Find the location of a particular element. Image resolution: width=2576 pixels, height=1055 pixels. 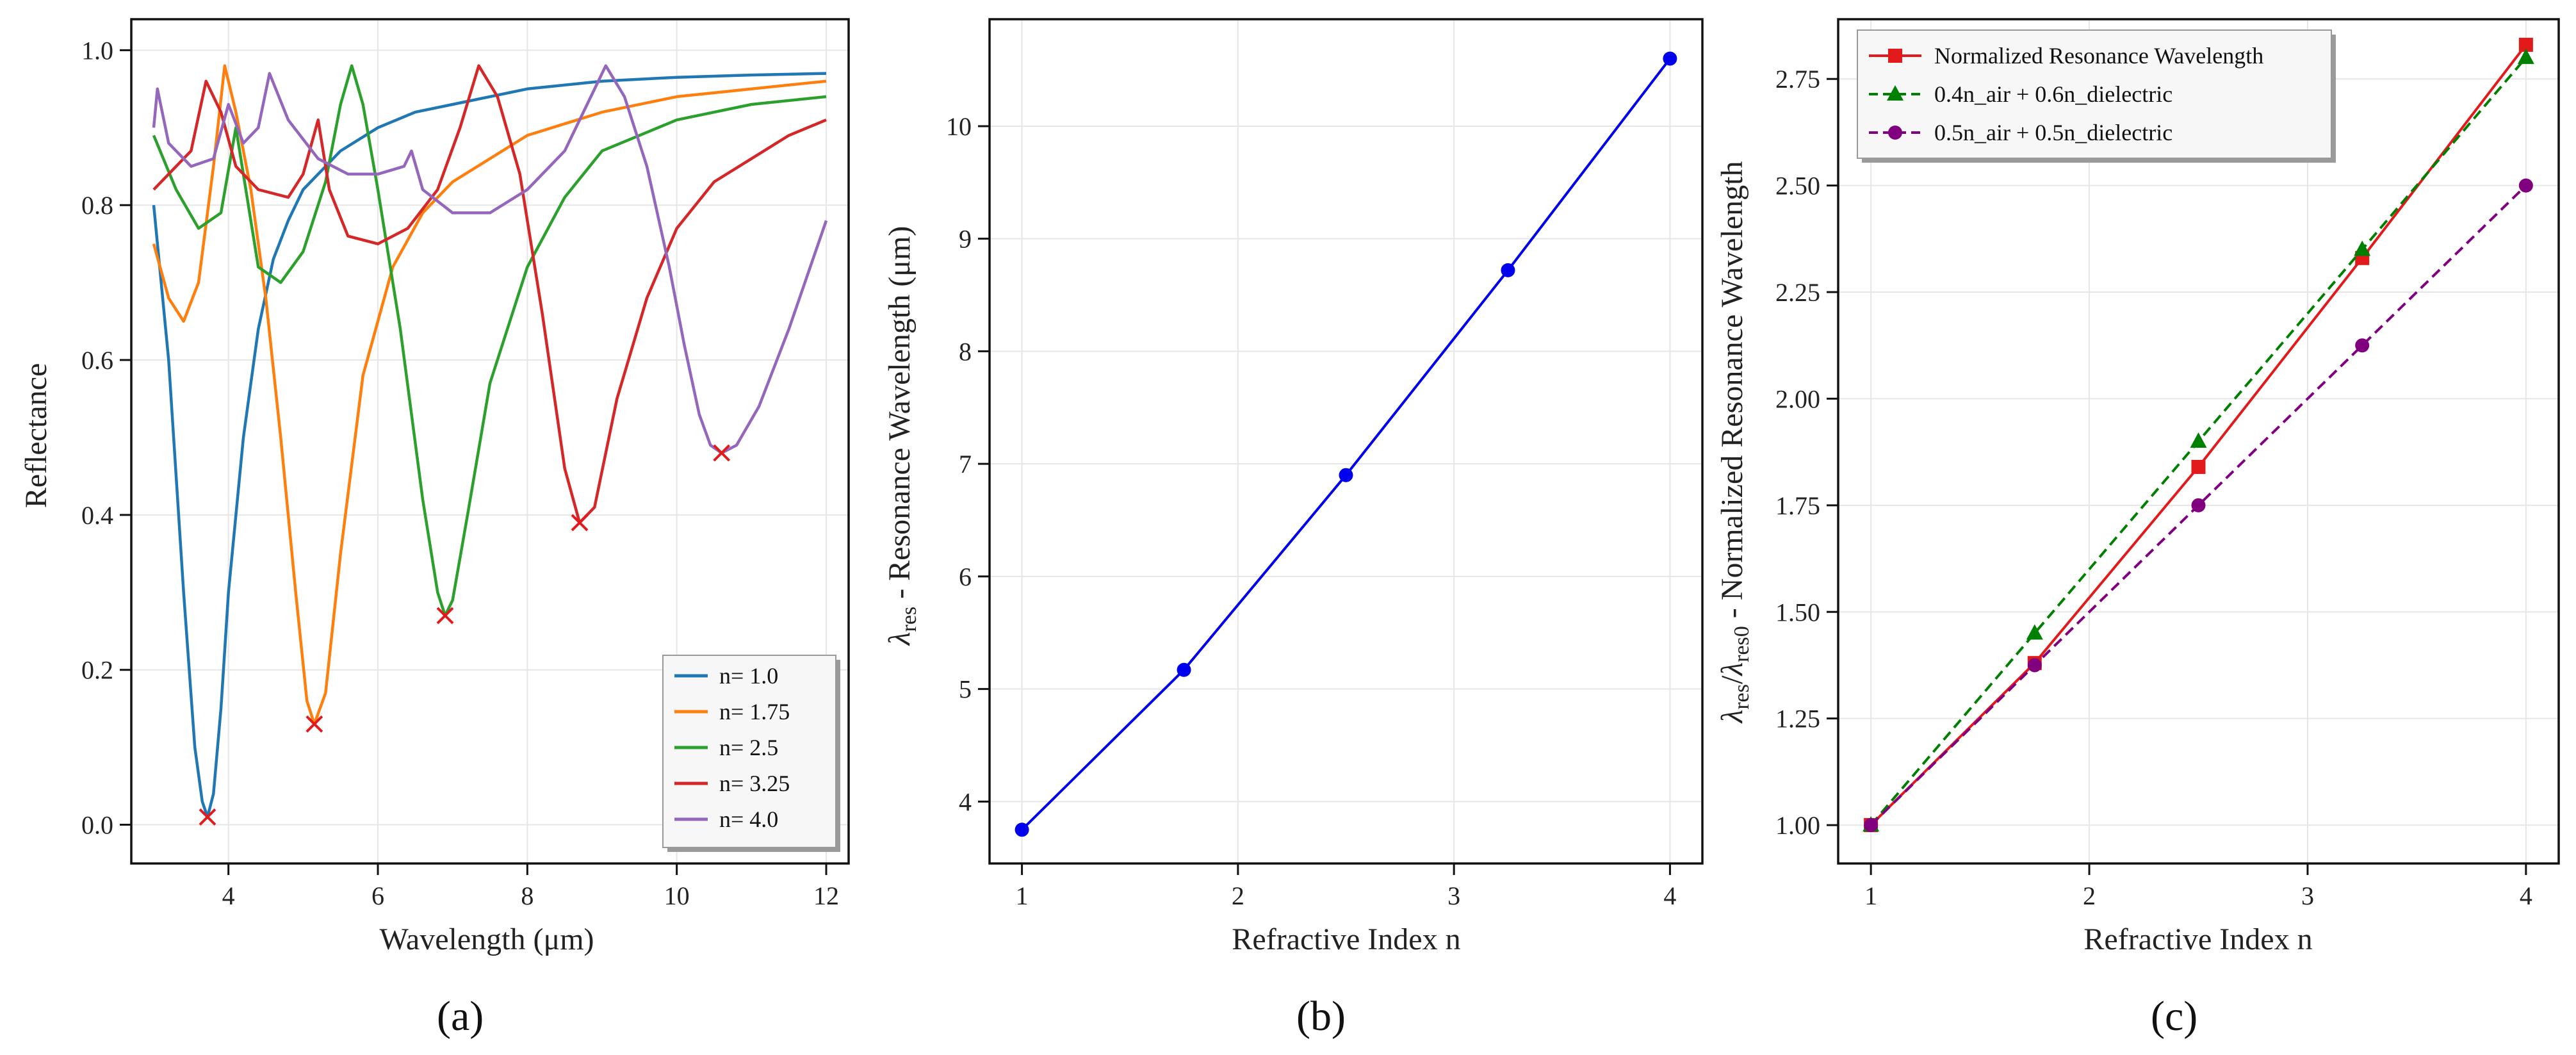

y-tick-label: 7 is located at coordinates (965, 464).